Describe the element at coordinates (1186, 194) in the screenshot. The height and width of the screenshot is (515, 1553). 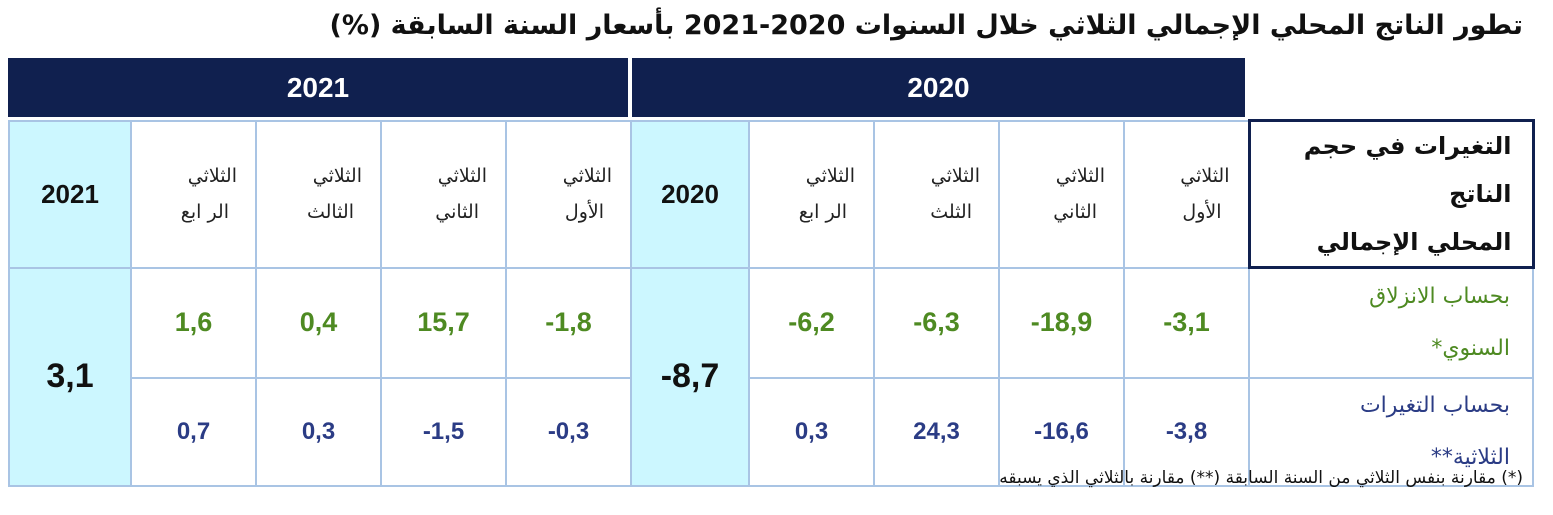
I see `q1-2020-header: الثلاثي الأول` at that location.